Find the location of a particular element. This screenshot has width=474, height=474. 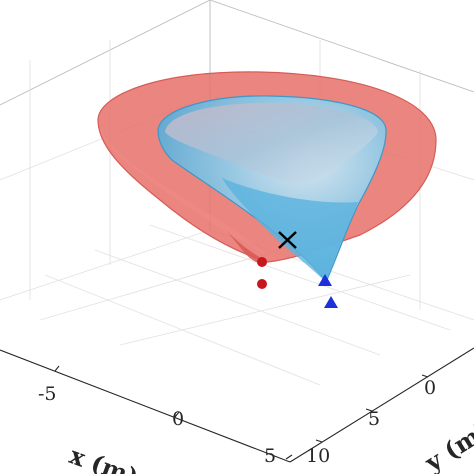

x-tick-labels: -5 0 5 is located at coordinates (157, 425).